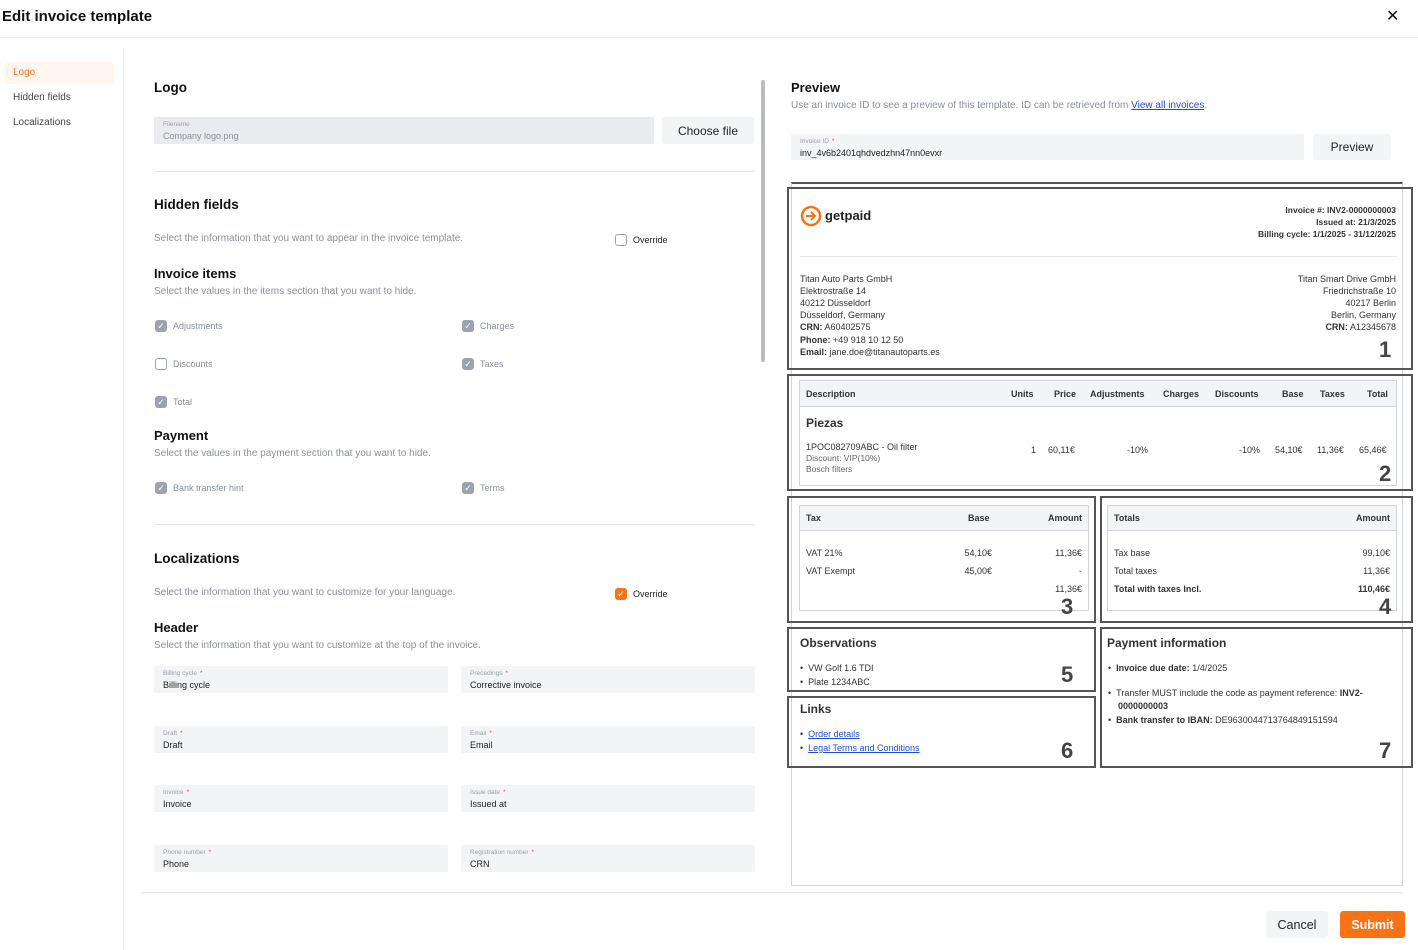 This screenshot has height=950, width=1418. I want to click on seller-email: Email: jane.doe@titanautoparts.es, so click(870, 352).